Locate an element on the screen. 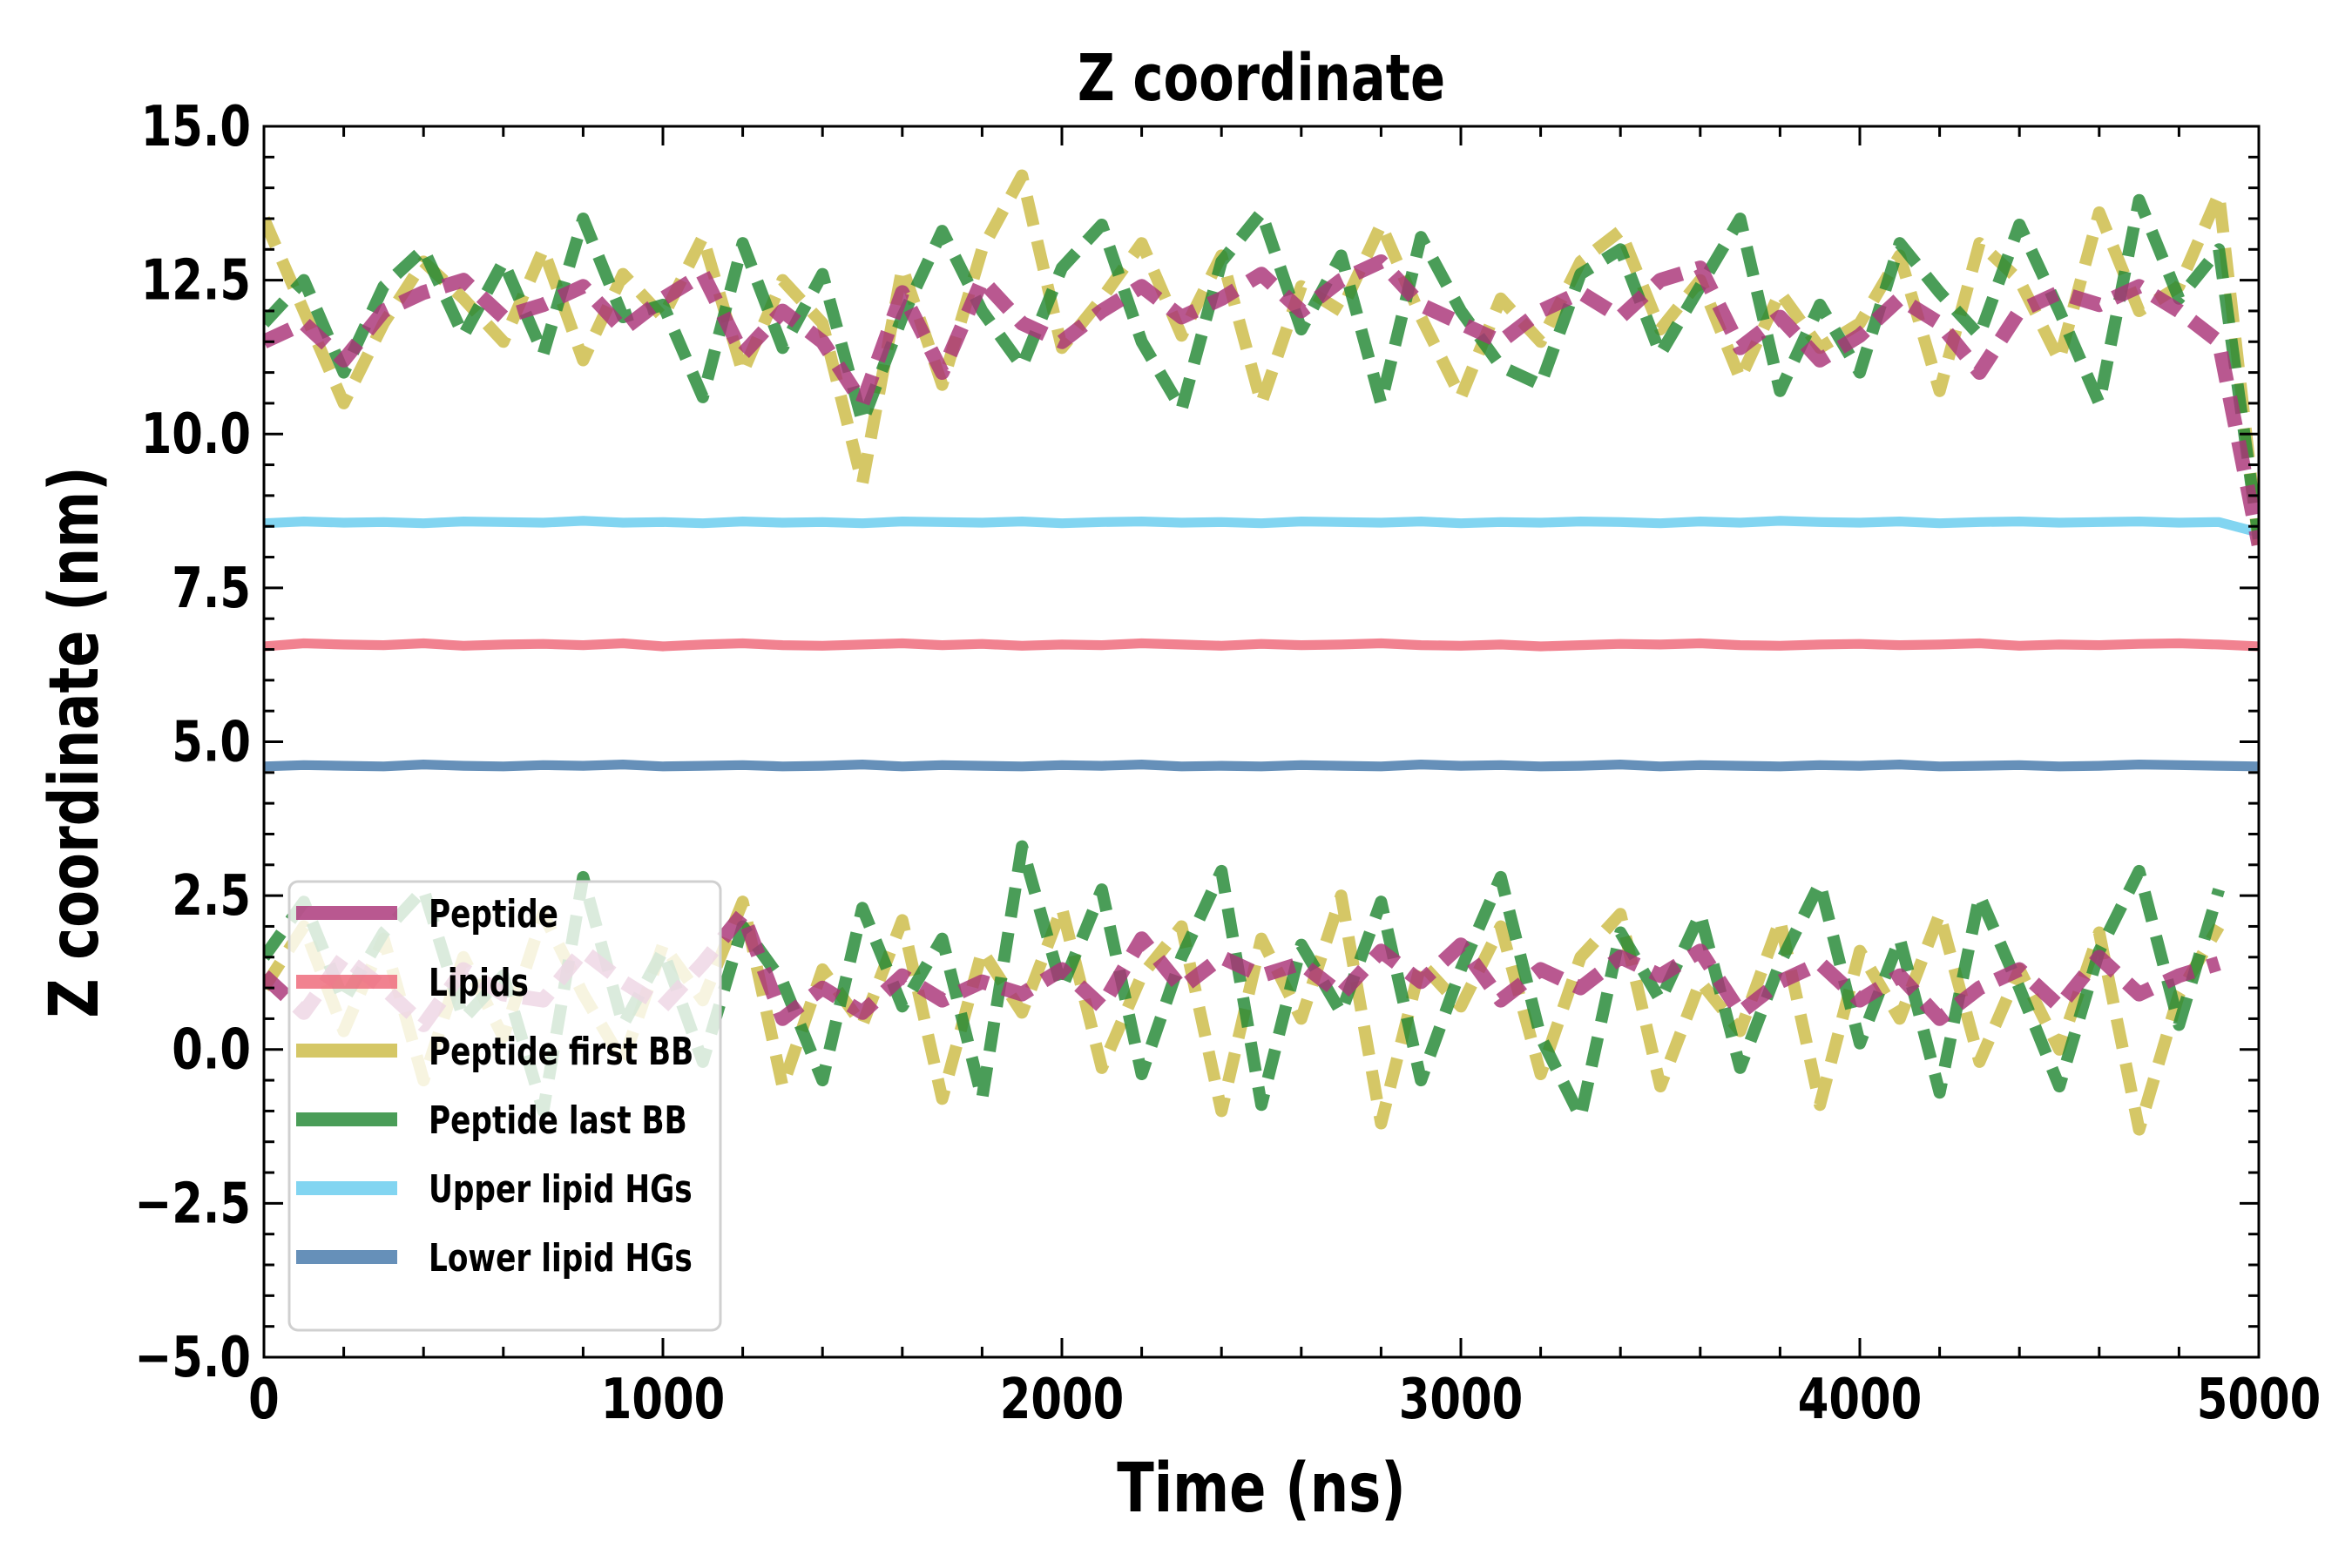 Image resolution: width=2352 pixels, height=1568 pixels. series-line-lower-lipid-hgs is located at coordinates (1261, 766).